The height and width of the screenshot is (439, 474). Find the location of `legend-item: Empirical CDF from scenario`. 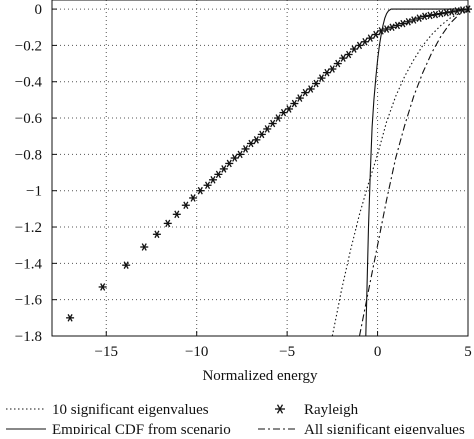

legend-item: Empirical CDF from scenario is located at coordinates (118, 430).